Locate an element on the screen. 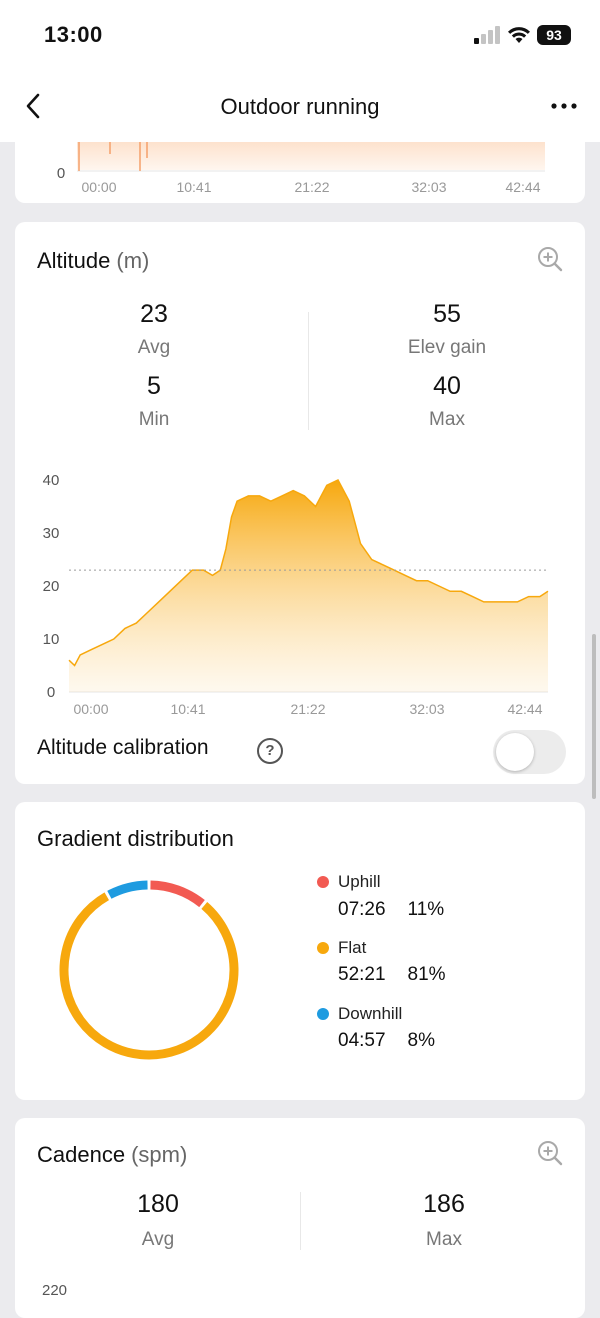 This screenshot has height=1318, width=600. cadence-card: Cadence (spm) 180 Avg 186 Max 220 is located at coordinates (300, 1218).